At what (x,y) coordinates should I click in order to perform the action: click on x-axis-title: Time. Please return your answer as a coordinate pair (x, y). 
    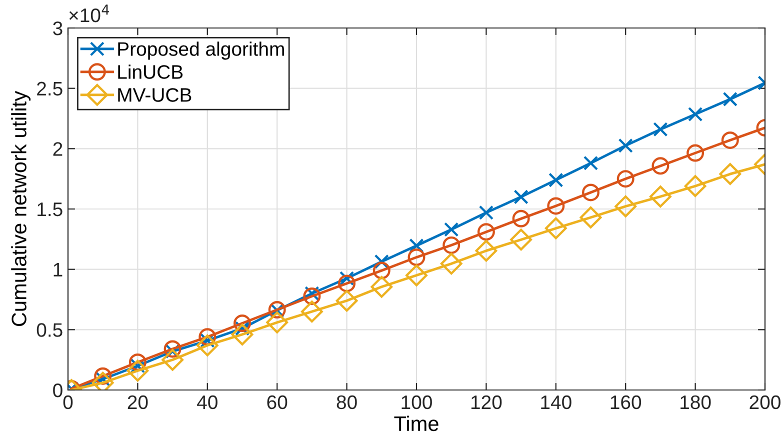
    Looking at the image, I should click on (416, 424).